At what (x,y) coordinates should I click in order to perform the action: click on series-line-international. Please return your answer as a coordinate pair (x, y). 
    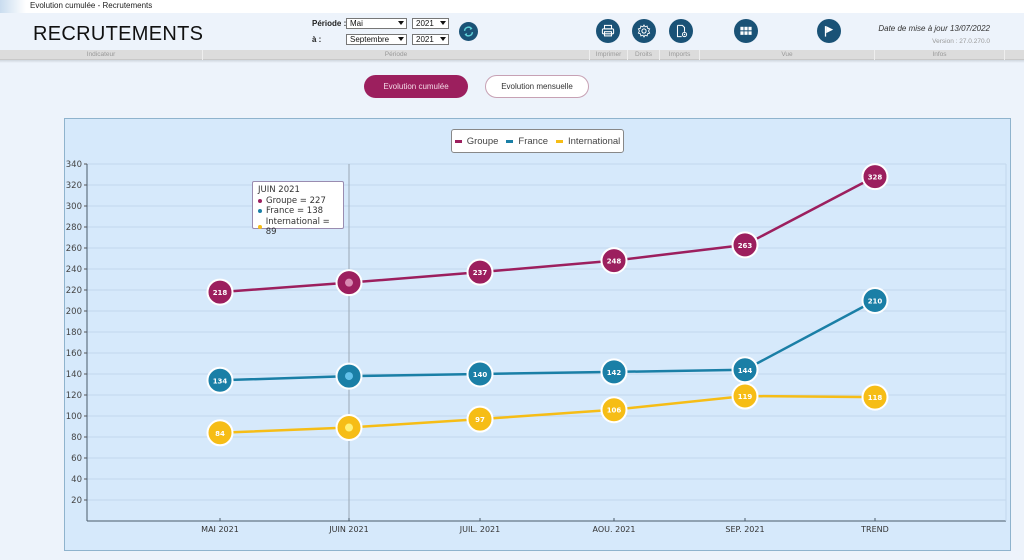
    Looking at the image, I should click on (547, 414).